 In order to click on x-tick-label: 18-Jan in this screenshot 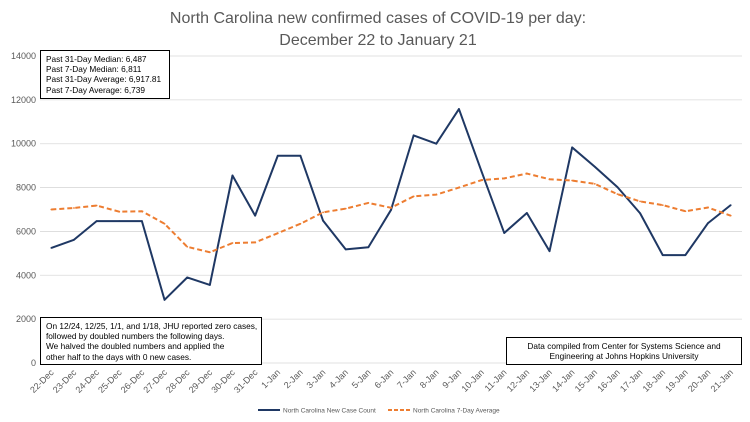, I will do `click(654, 380)`.